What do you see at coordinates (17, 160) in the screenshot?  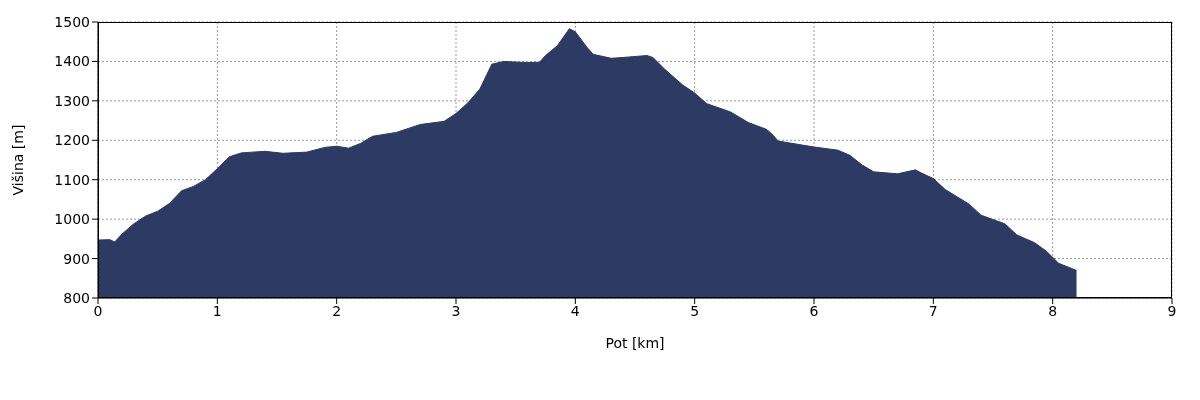 I see `y-axis-title: Višina [m]` at bounding box center [17, 160].